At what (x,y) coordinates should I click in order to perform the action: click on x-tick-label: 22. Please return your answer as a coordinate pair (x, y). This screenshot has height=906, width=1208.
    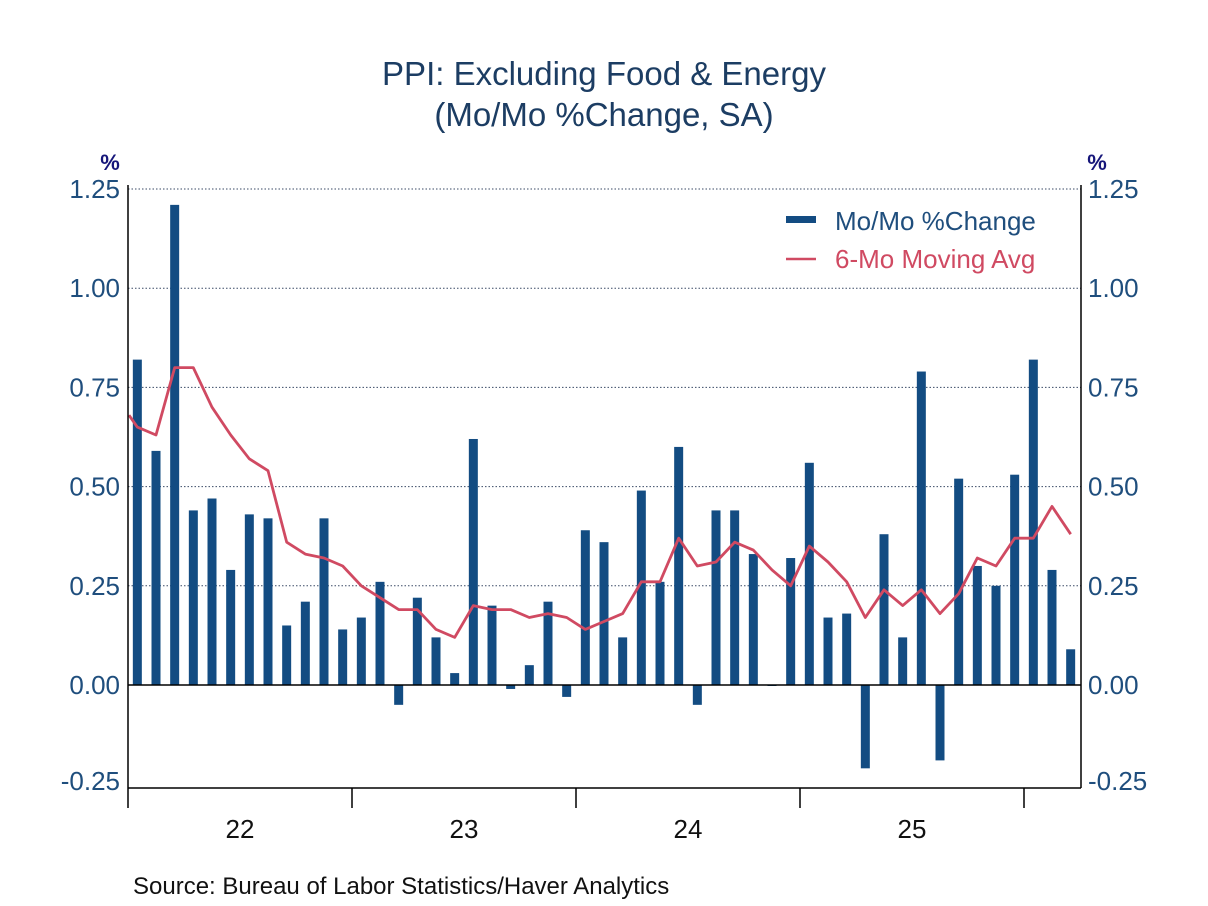
    Looking at the image, I should click on (240, 829).